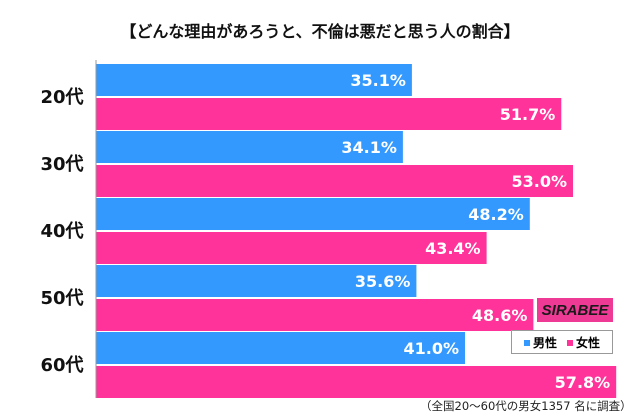 The image size is (640, 415). Describe the element at coordinates (526, 406) in the screenshot. I see `footnote: （全国20～60代の男女1357 名に調査）` at that location.